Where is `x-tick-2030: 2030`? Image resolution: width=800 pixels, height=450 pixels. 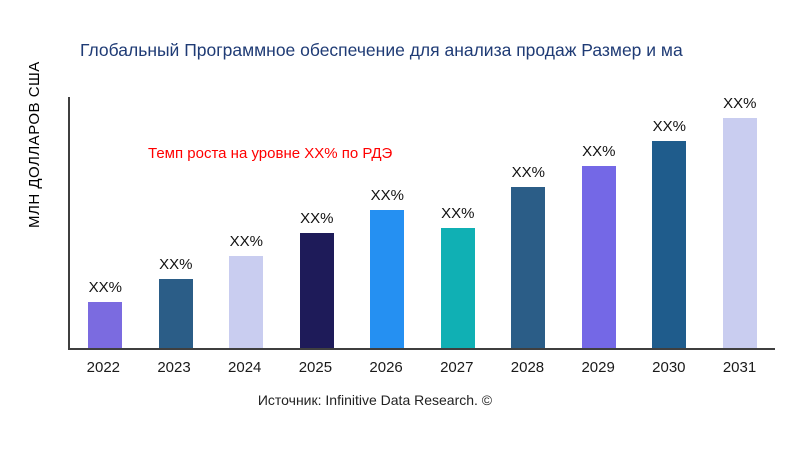
x-tick-2030: 2030 is located at coordinates (669, 367).